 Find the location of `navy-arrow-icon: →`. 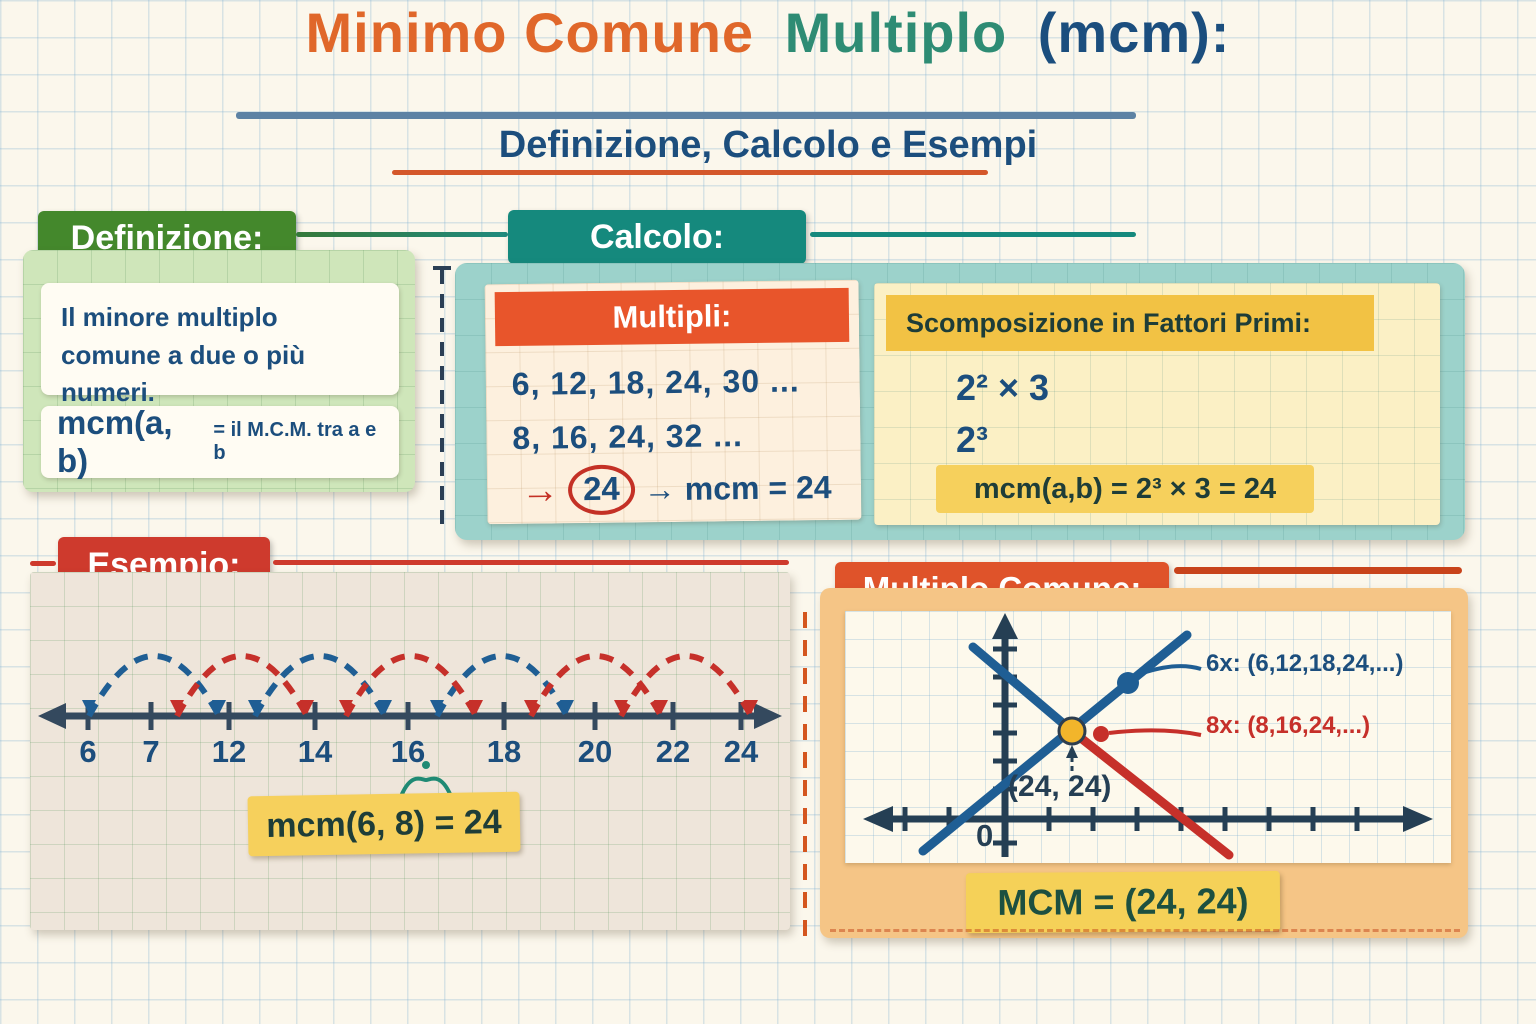

navy-arrow-icon: → is located at coordinates (660, 489).